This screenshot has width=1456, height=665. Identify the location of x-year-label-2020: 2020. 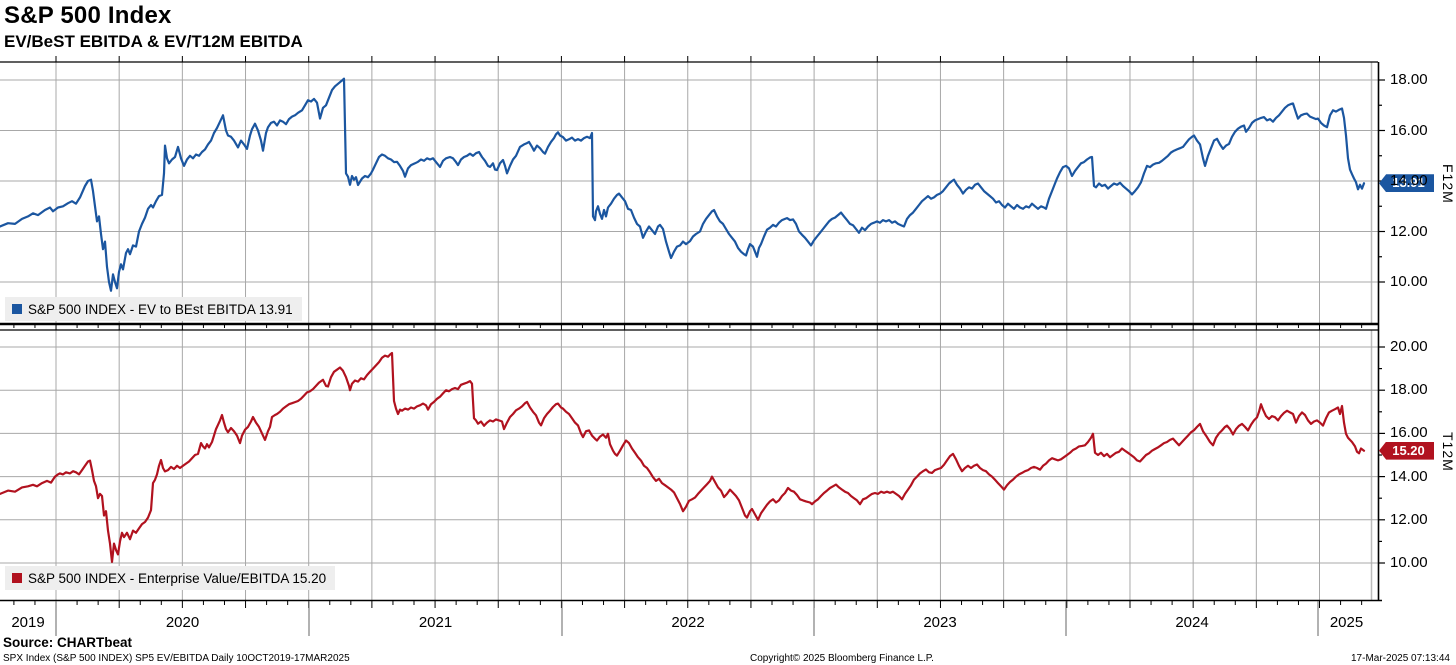
(182, 622).